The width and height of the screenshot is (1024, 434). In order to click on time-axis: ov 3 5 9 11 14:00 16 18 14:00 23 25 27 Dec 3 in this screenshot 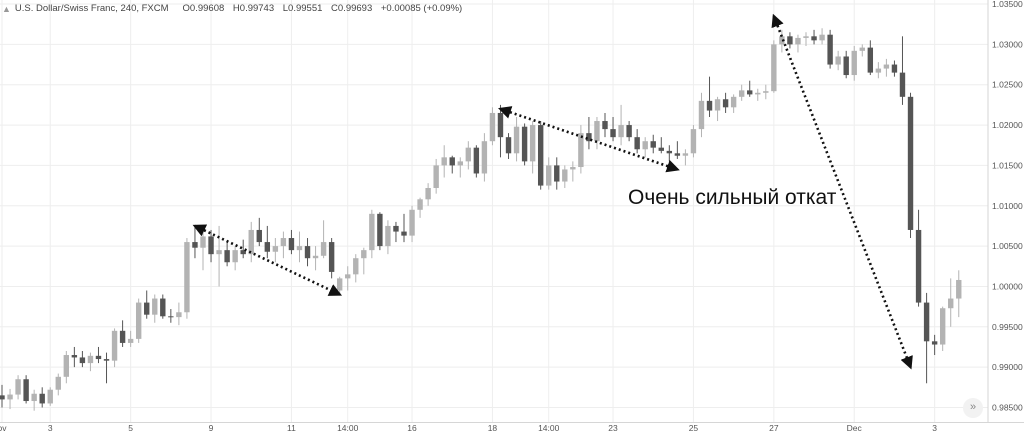, I will do `click(468, 428)`.